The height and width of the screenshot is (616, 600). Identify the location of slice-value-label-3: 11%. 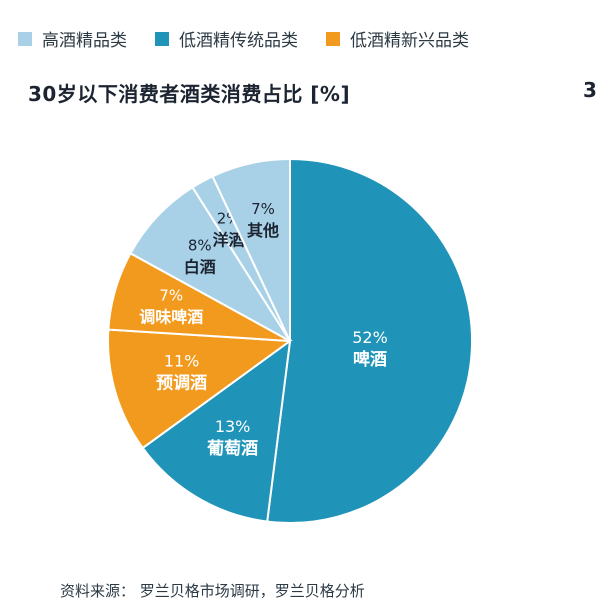
(182, 361).